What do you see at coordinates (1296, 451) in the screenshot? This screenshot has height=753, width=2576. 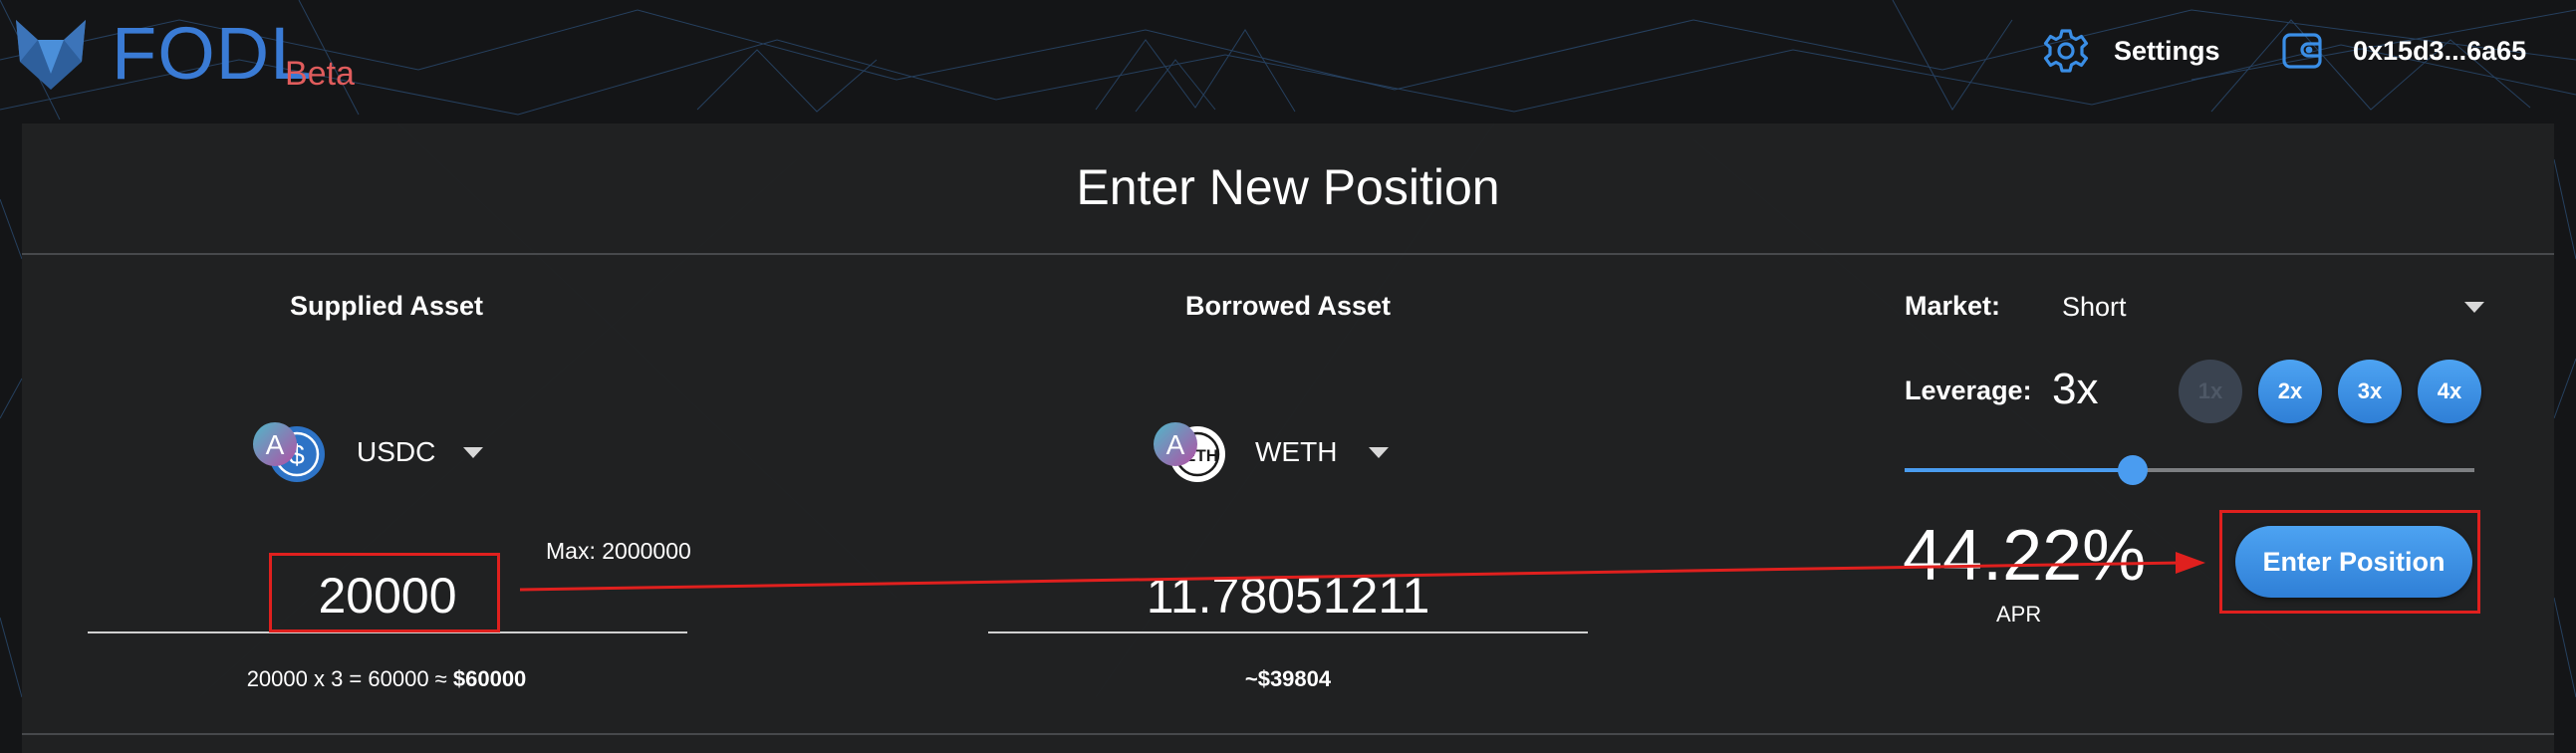 I see `borrowed-asset-name: WETH` at bounding box center [1296, 451].